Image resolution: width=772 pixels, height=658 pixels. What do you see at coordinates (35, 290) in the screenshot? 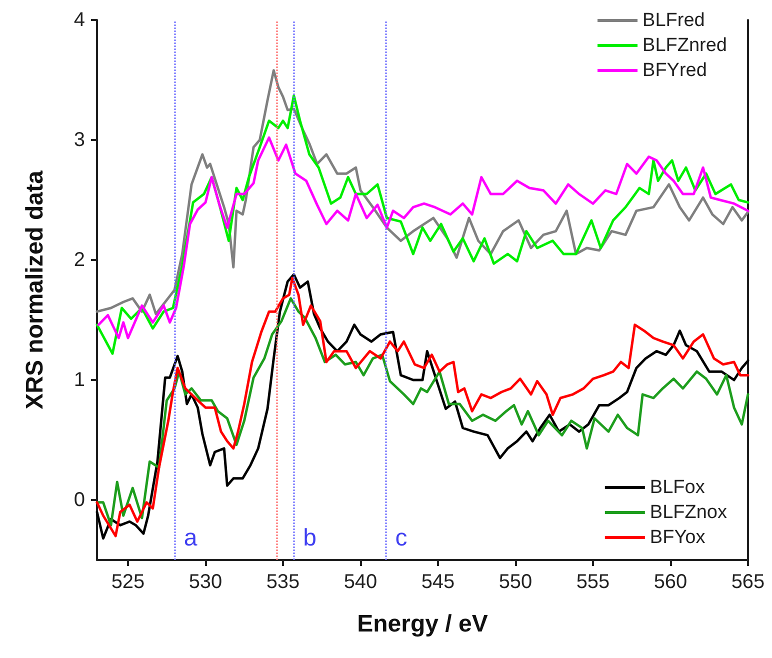
I see `y-axis-title: XRS normalized data` at bounding box center [35, 290].